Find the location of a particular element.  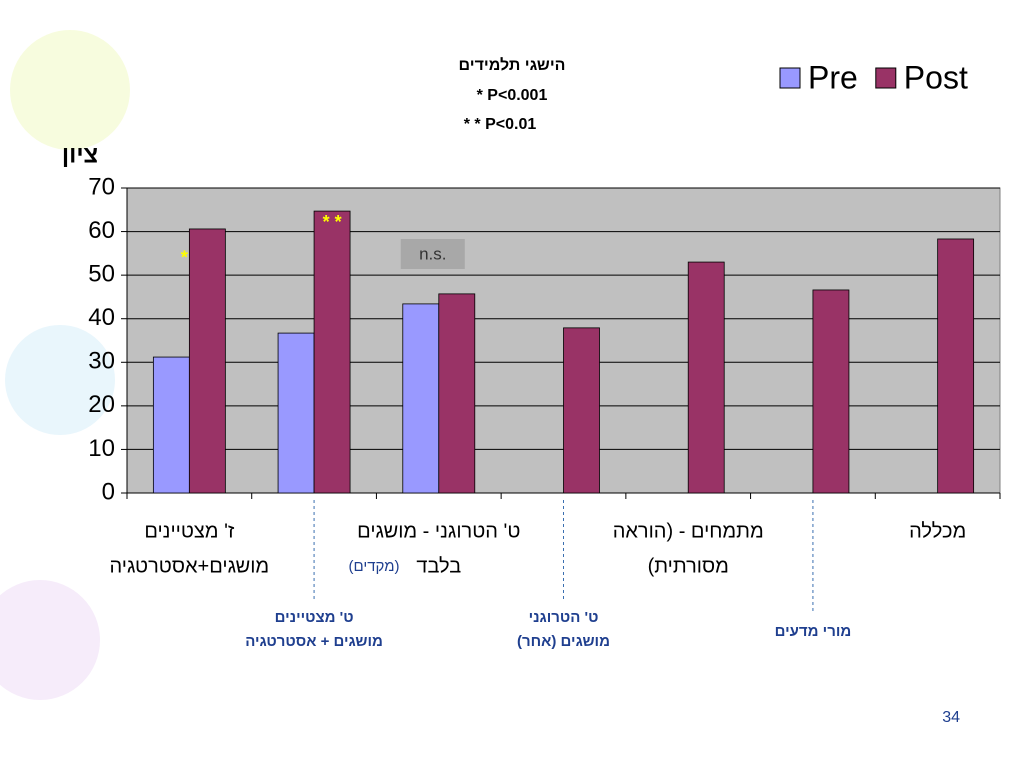

x-tick-label: מושגים+אסטרטגיה is located at coordinates (190, 566).